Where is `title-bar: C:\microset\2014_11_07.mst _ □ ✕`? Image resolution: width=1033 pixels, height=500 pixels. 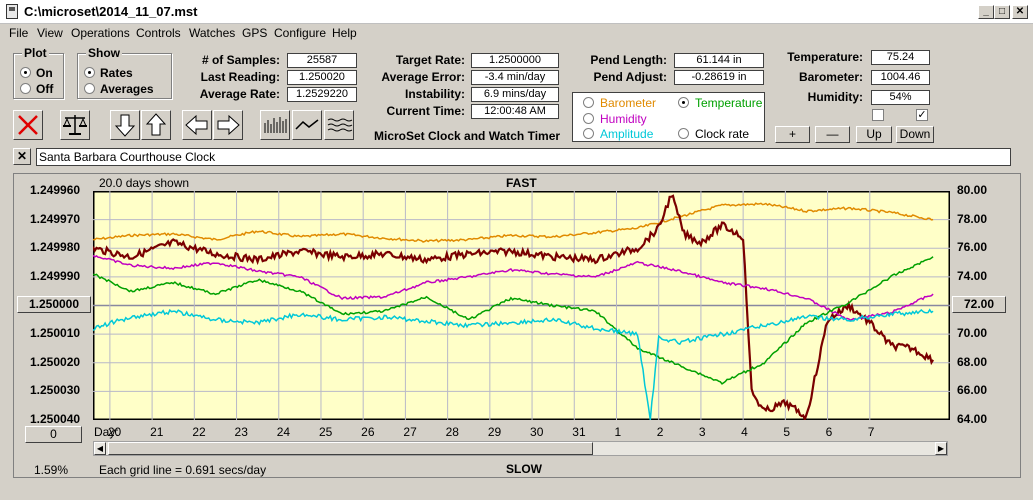
title-bar: C:\microset\2014_11_07.mst _ □ ✕ is located at coordinates (516, 12).